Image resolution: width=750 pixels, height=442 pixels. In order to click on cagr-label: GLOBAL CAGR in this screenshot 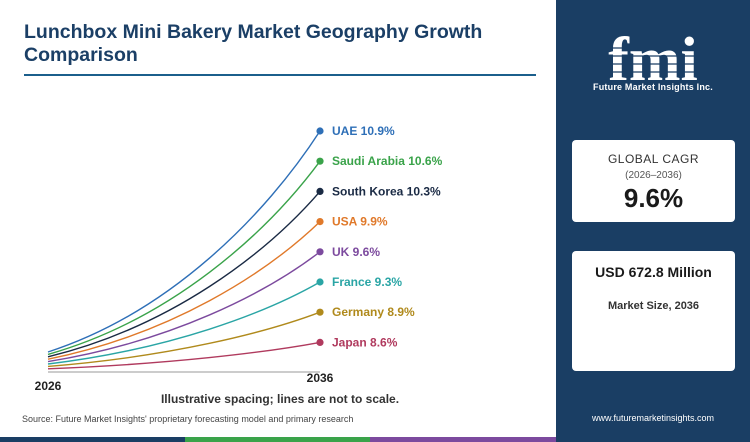, I will do `click(653, 159)`.